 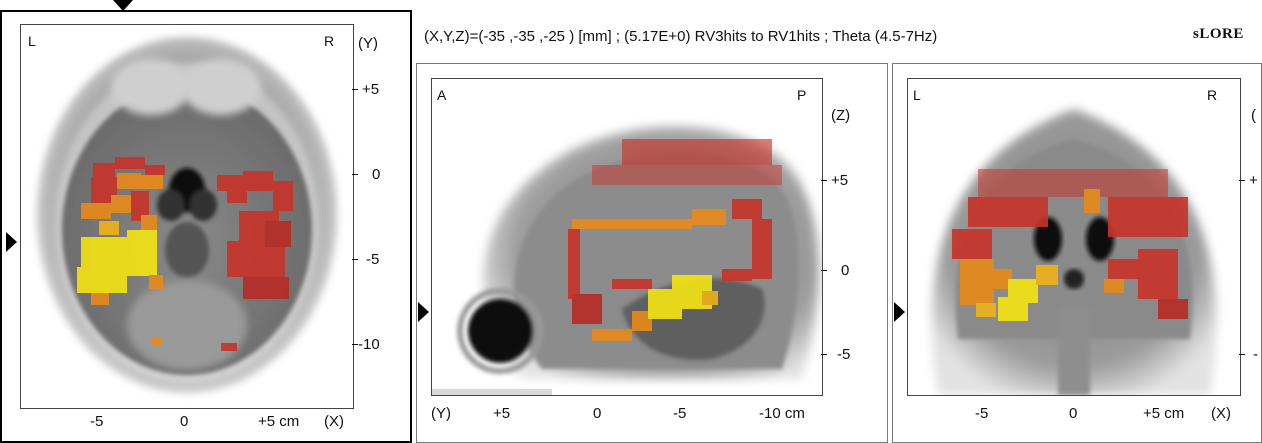 I want to click on coronal-side-marker-icon, so click(x=899, y=312).